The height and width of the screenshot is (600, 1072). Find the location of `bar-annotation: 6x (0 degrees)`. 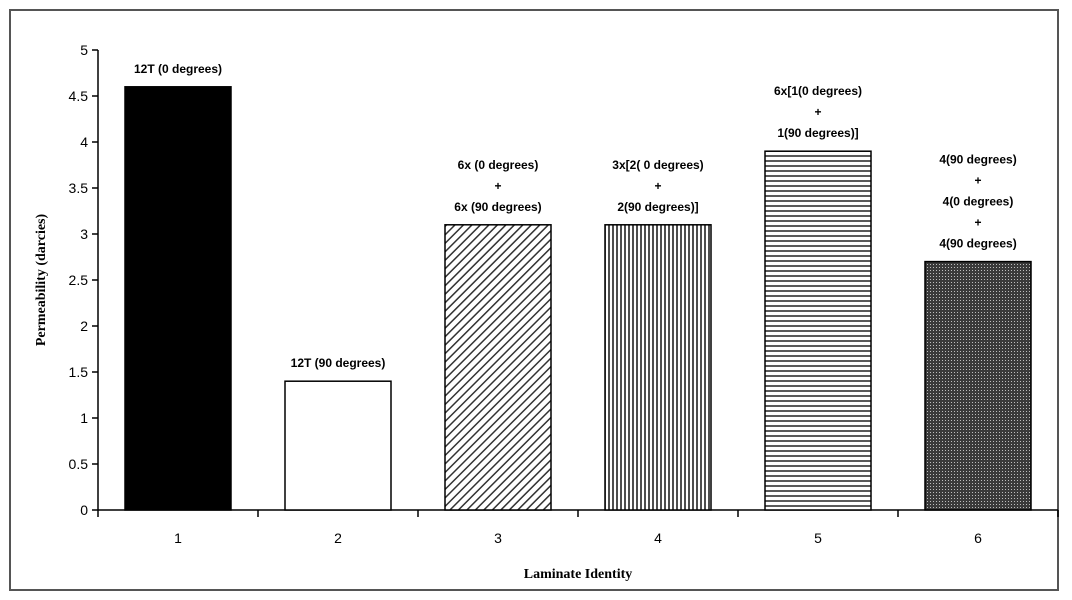

bar-annotation: 6x (0 degrees) is located at coordinates (498, 165).